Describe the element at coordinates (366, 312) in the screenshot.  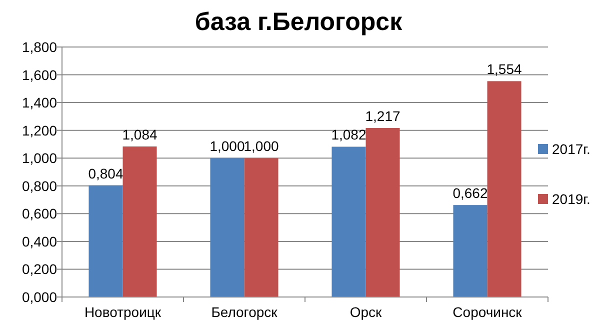
I see `x-tick-label: Орск` at that location.